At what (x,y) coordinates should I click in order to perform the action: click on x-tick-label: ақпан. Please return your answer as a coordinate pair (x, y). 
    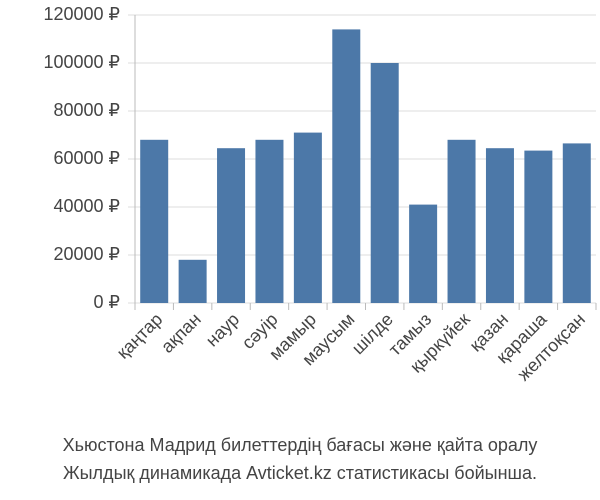
    Looking at the image, I should click on (181, 333).